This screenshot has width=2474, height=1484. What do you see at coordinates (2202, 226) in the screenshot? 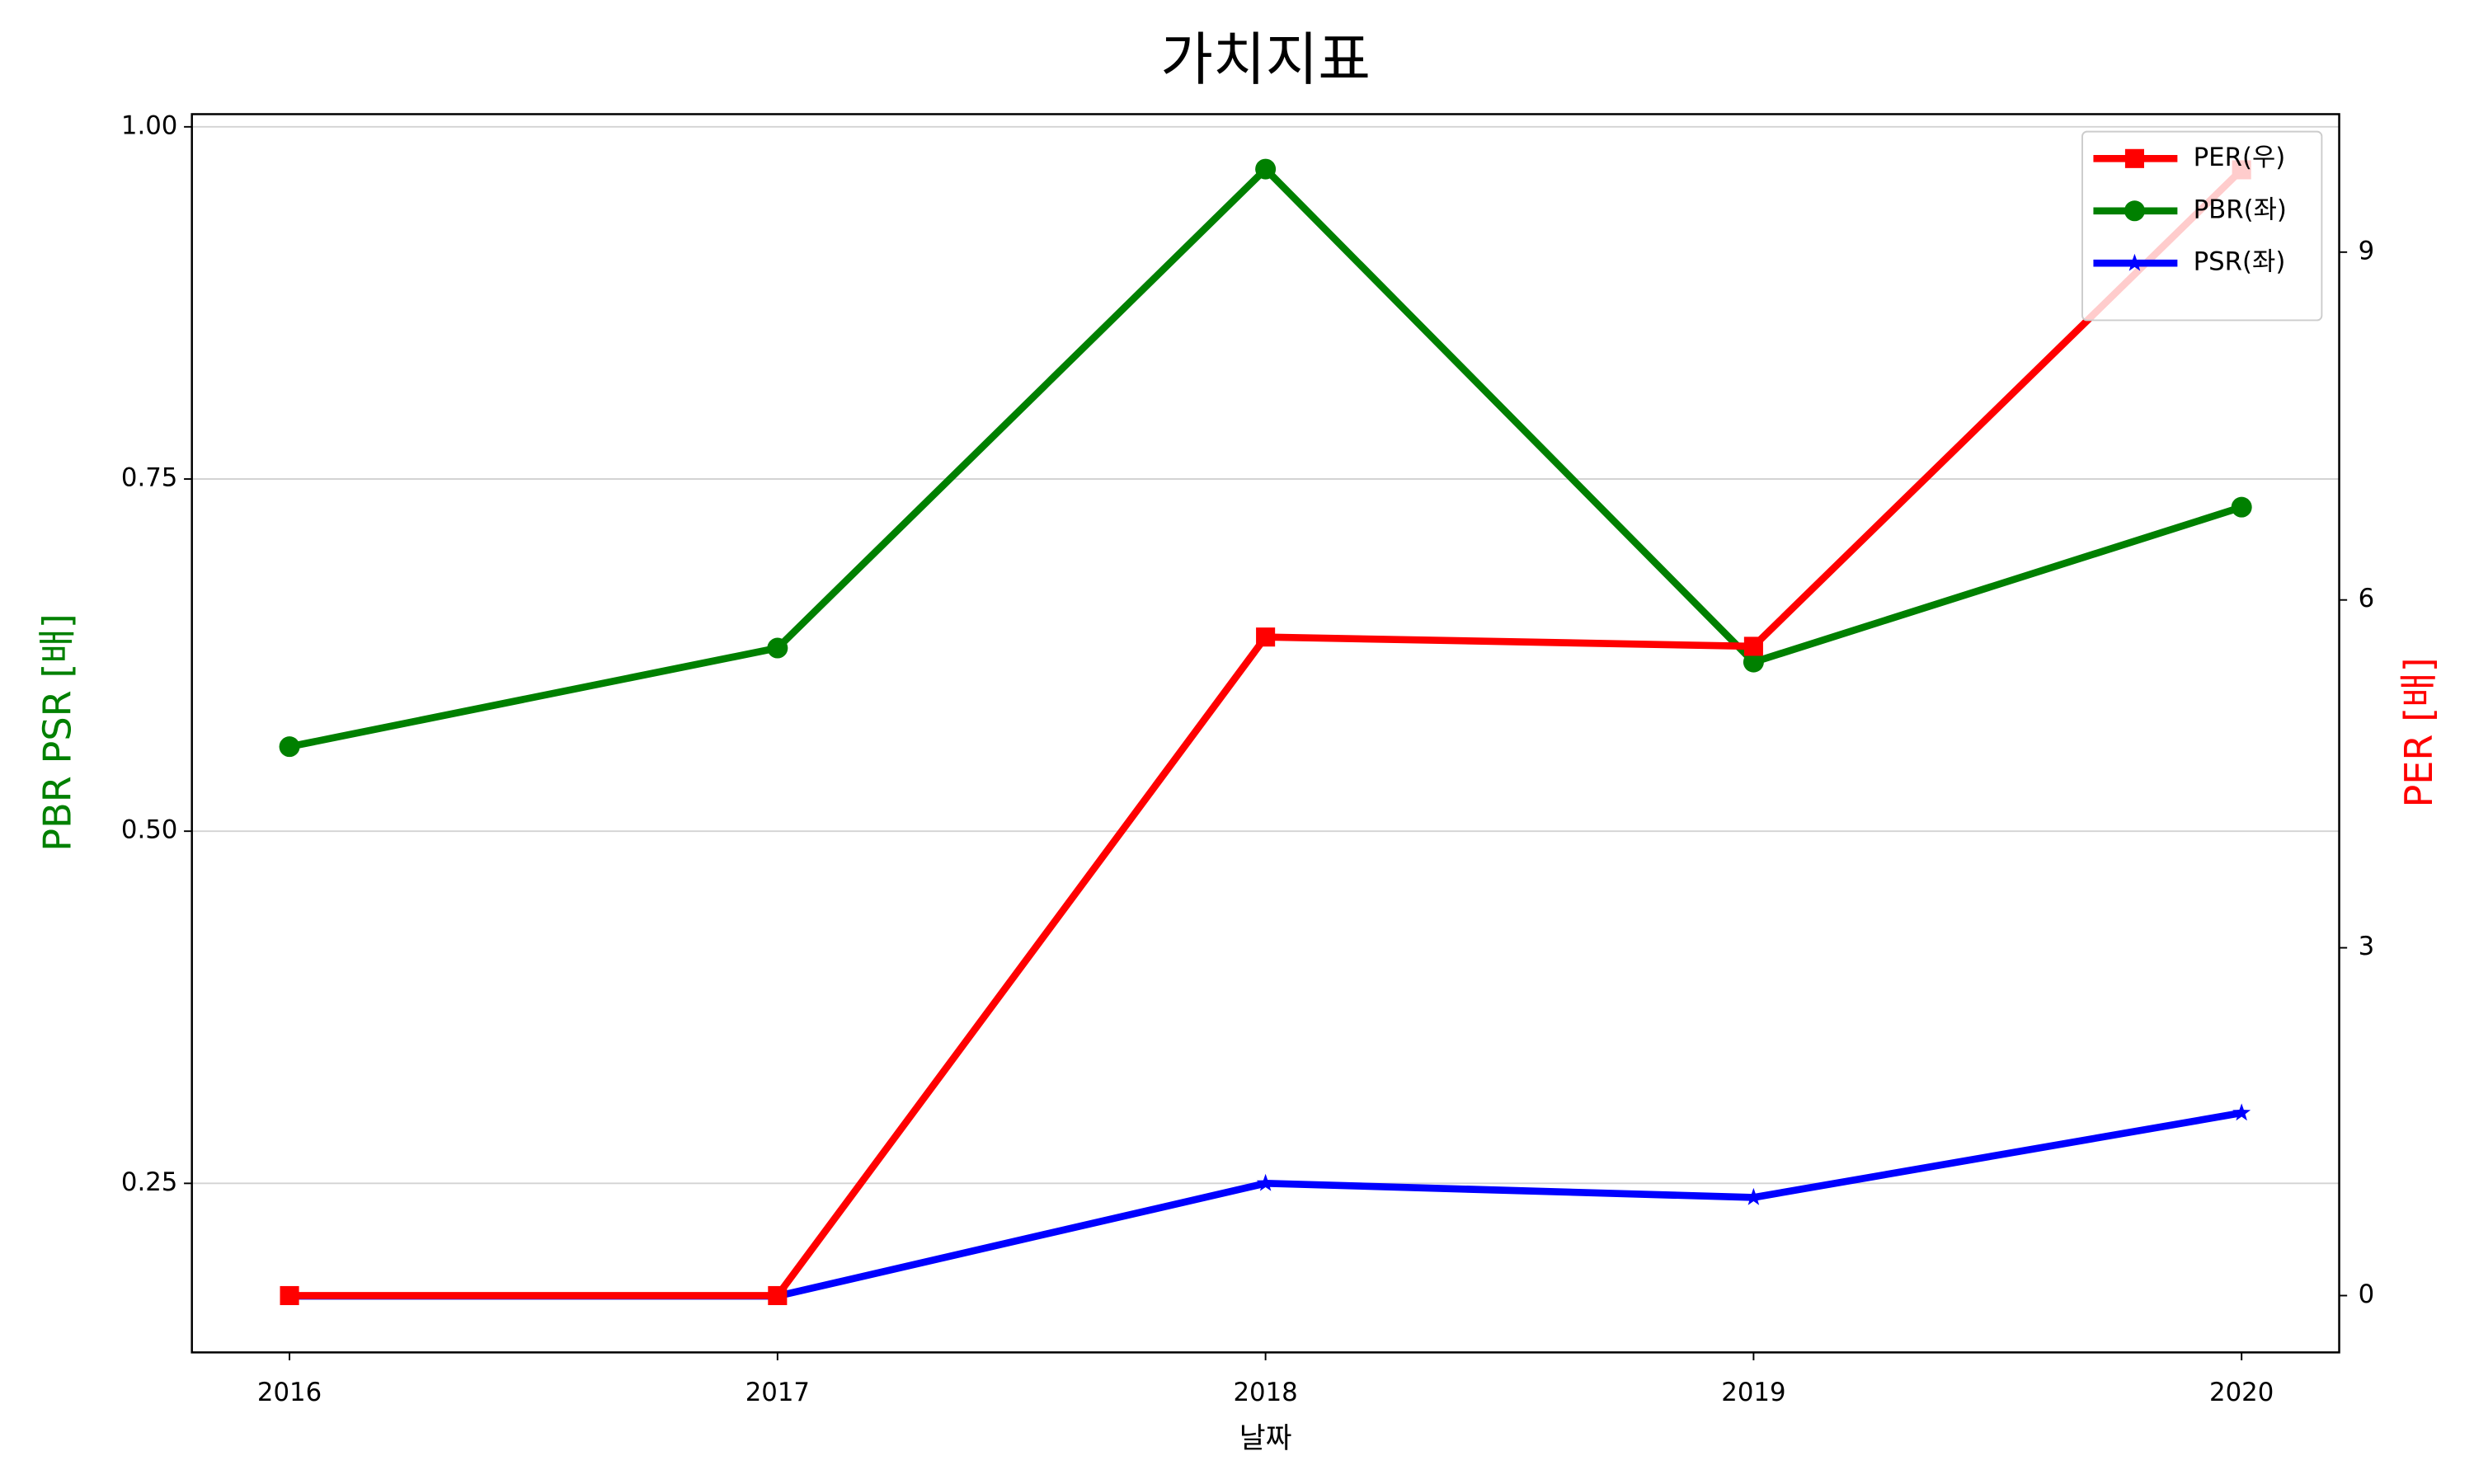
I see `legend-box` at bounding box center [2202, 226].